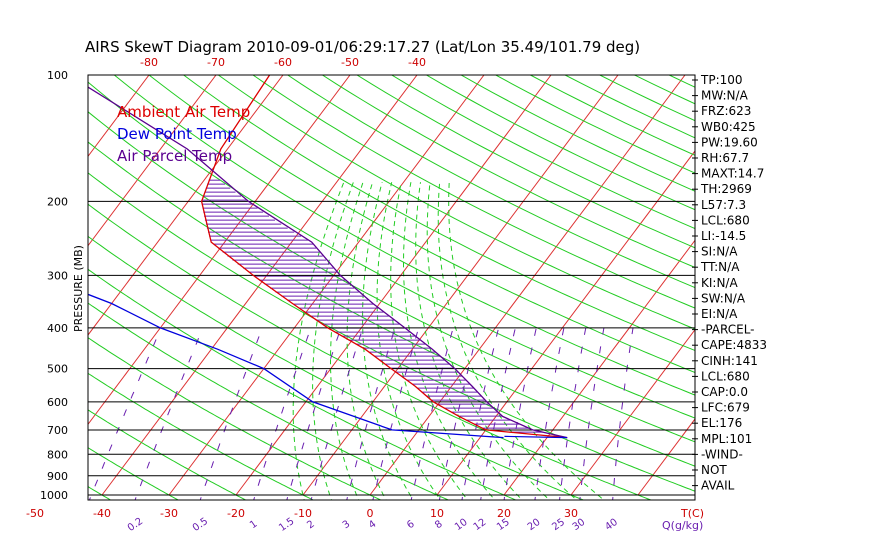 The image size is (870, 560). What do you see at coordinates (149, 62) in the screenshot?
I see `top-temp-tick-label: -80` at bounding box center [149, 62].